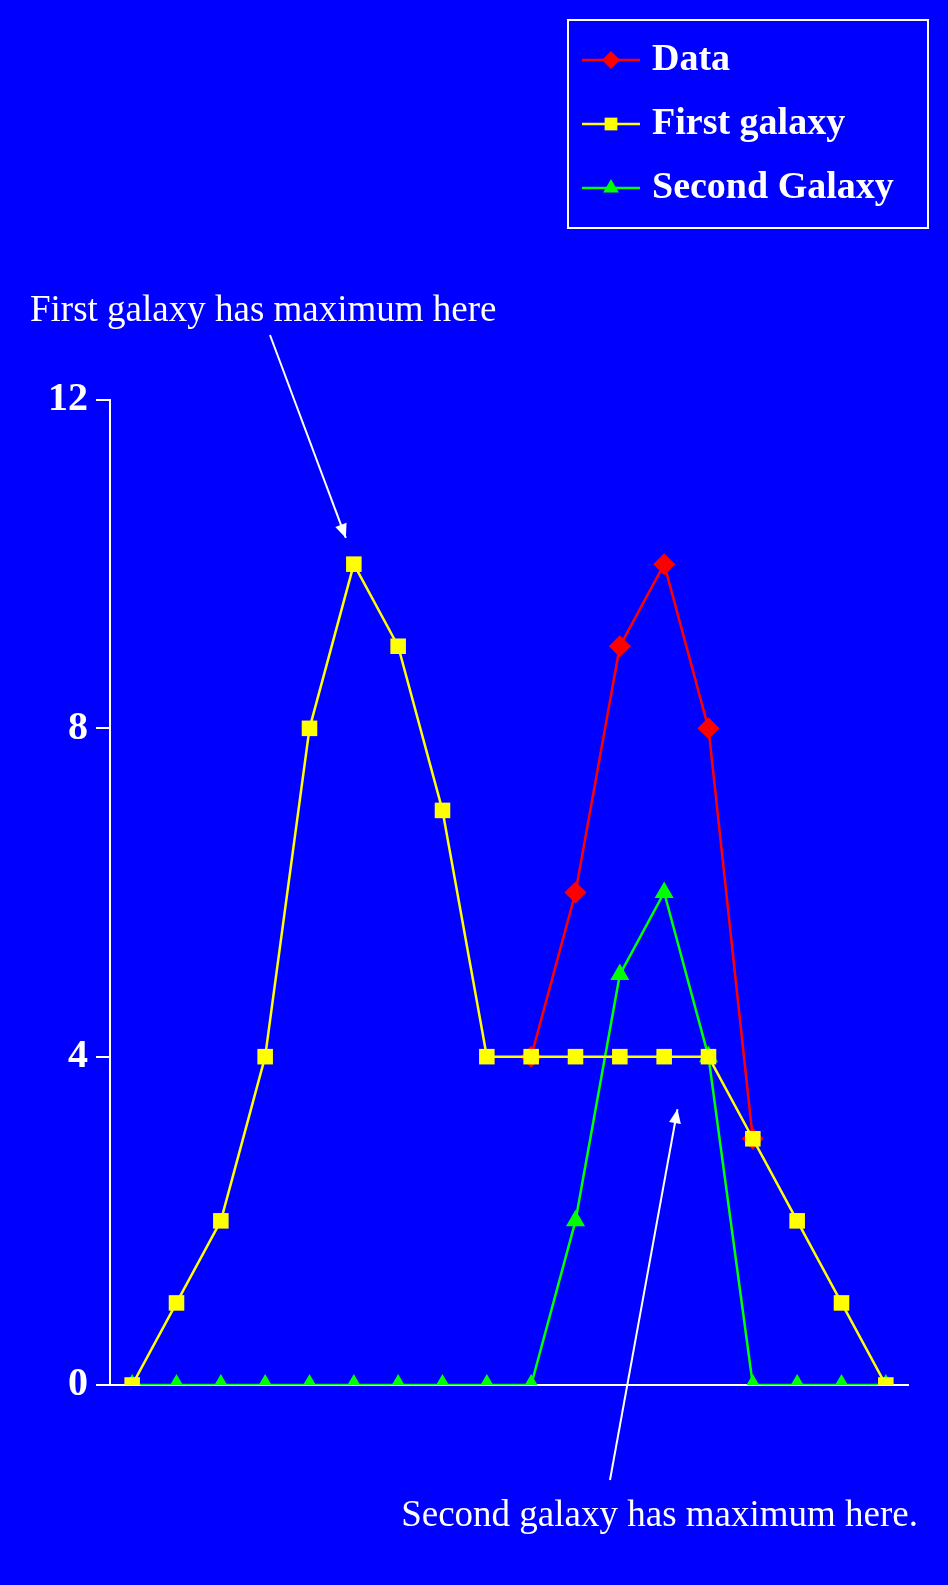 Image resolution: width=948 pixels, height=1585 pixels. What do you see at coordinates (749, 120) in the screenshot?
I see `legend-label: First galaxy` at bounding box center [749, 120].